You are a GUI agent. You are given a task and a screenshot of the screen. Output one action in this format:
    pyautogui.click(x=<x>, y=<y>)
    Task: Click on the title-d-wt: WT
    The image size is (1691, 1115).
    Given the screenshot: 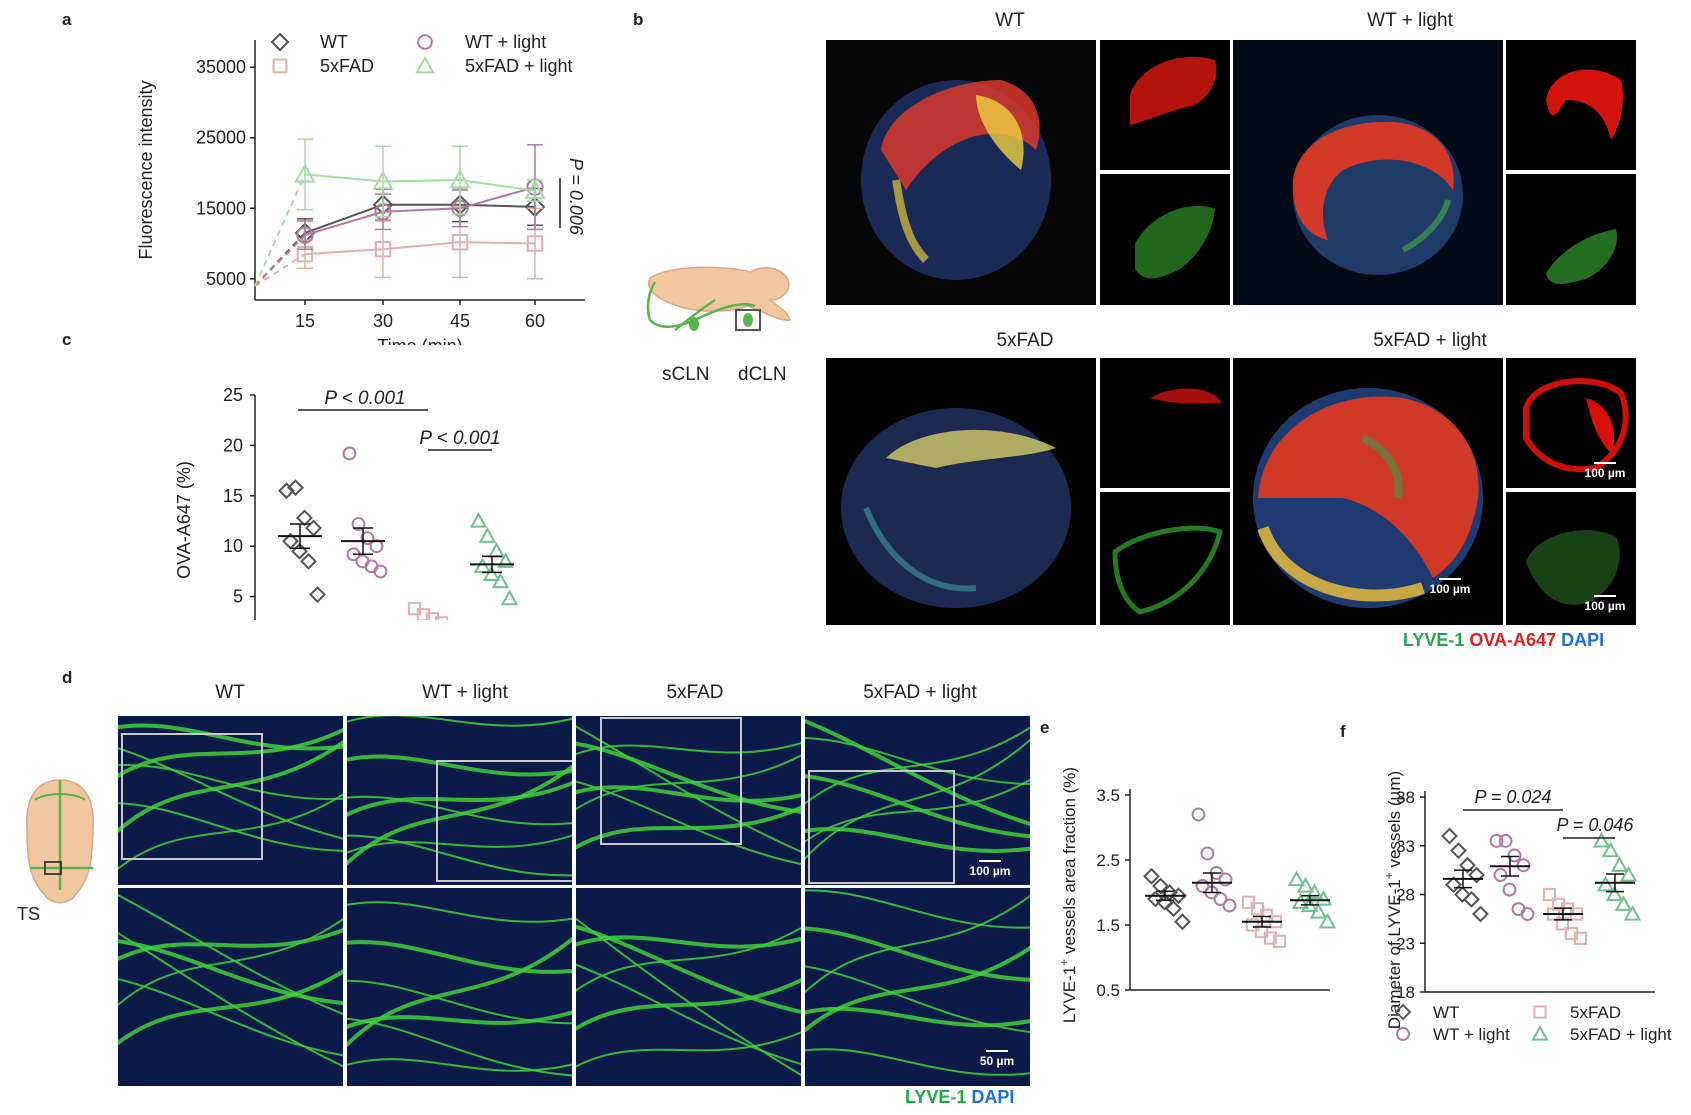 What is the action you would take?
    pyautogui.click(x=230, y=692)
    